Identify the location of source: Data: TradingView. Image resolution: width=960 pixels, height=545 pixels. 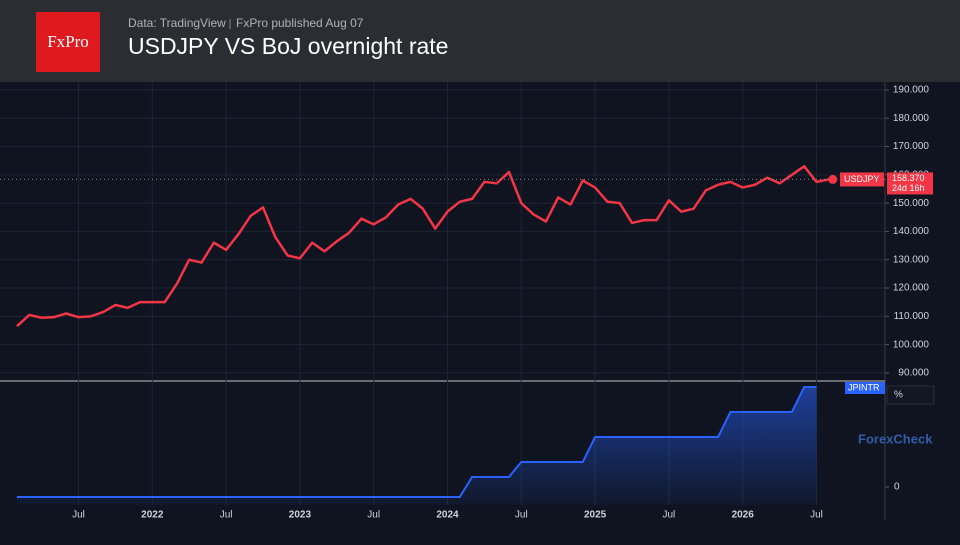
(177, 23).